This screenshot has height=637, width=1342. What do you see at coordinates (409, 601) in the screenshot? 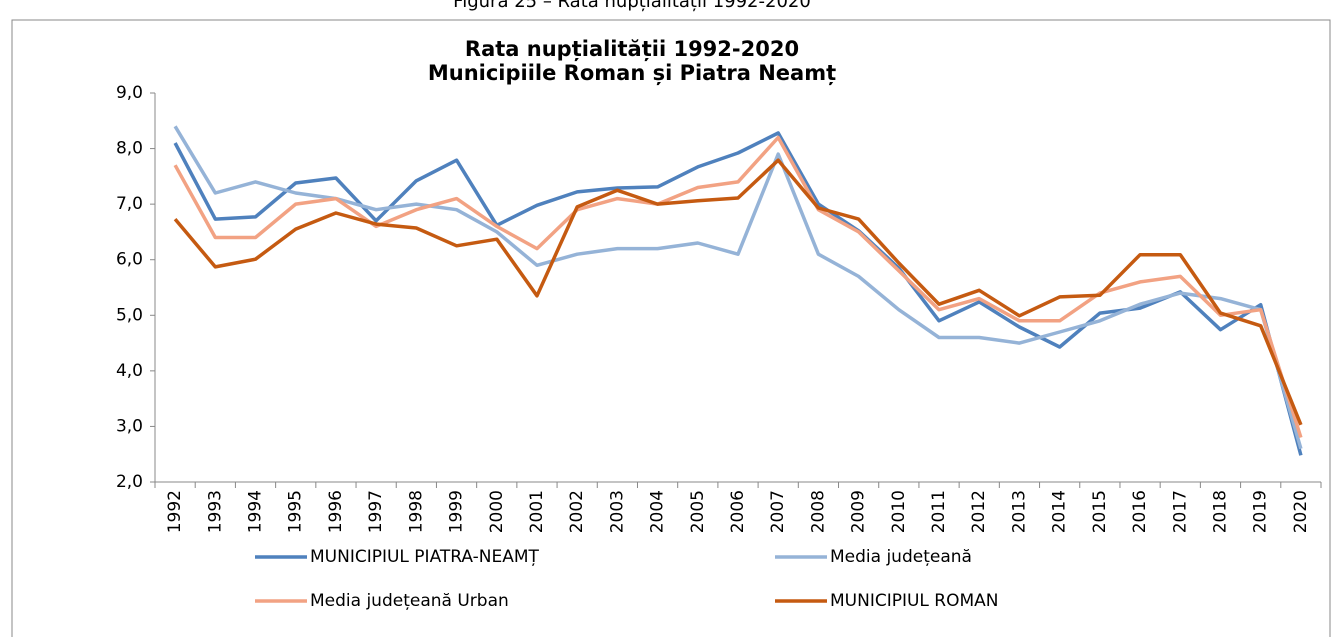
I see `legend-label: Media județeană Urban` at bounding box center [409, 601].